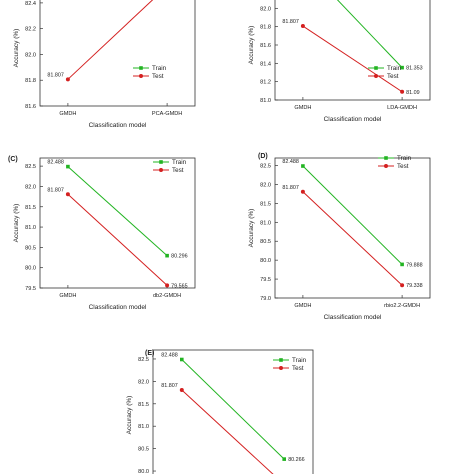 This screenshot has width=474, height=474. Describe the element at coordinates (352, 238) in the screenshot. I see `panel4-test-line` at that location.